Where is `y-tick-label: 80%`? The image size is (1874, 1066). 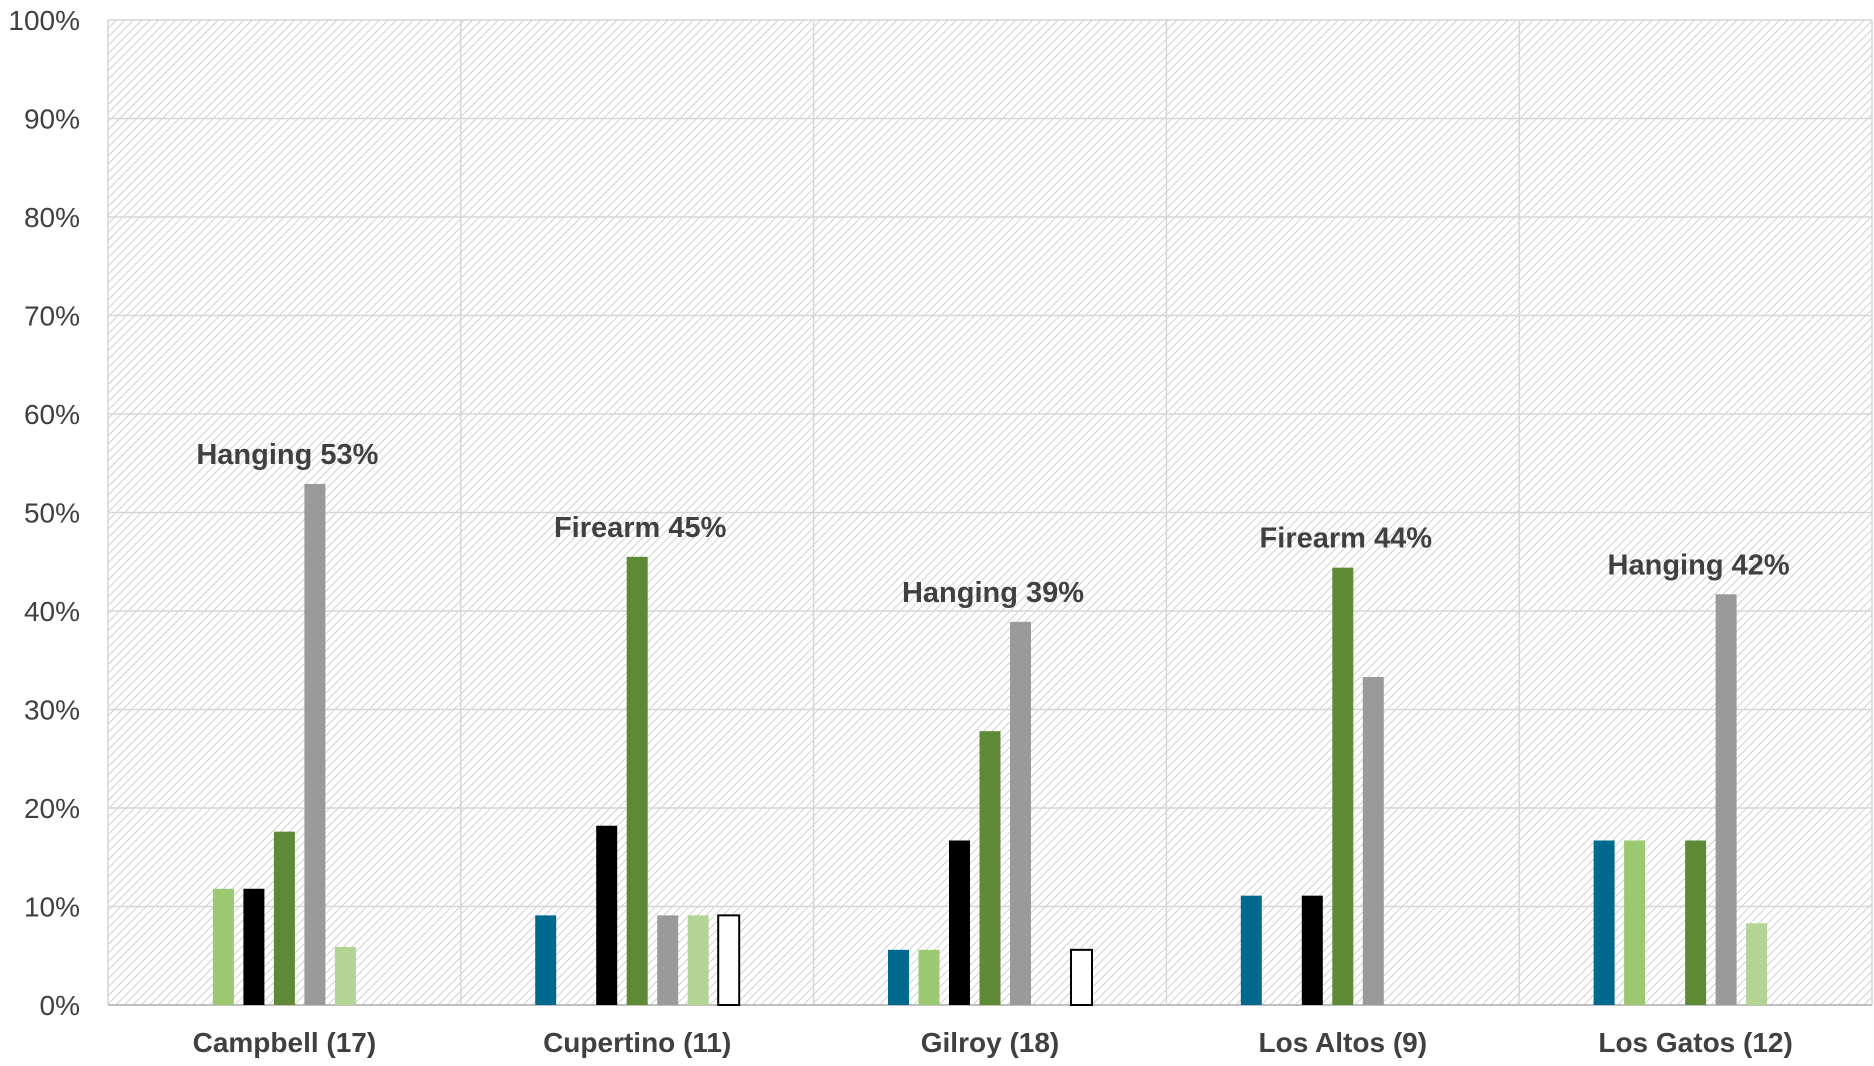
y-tick-label: 80% is located at coordinates (52, 217).